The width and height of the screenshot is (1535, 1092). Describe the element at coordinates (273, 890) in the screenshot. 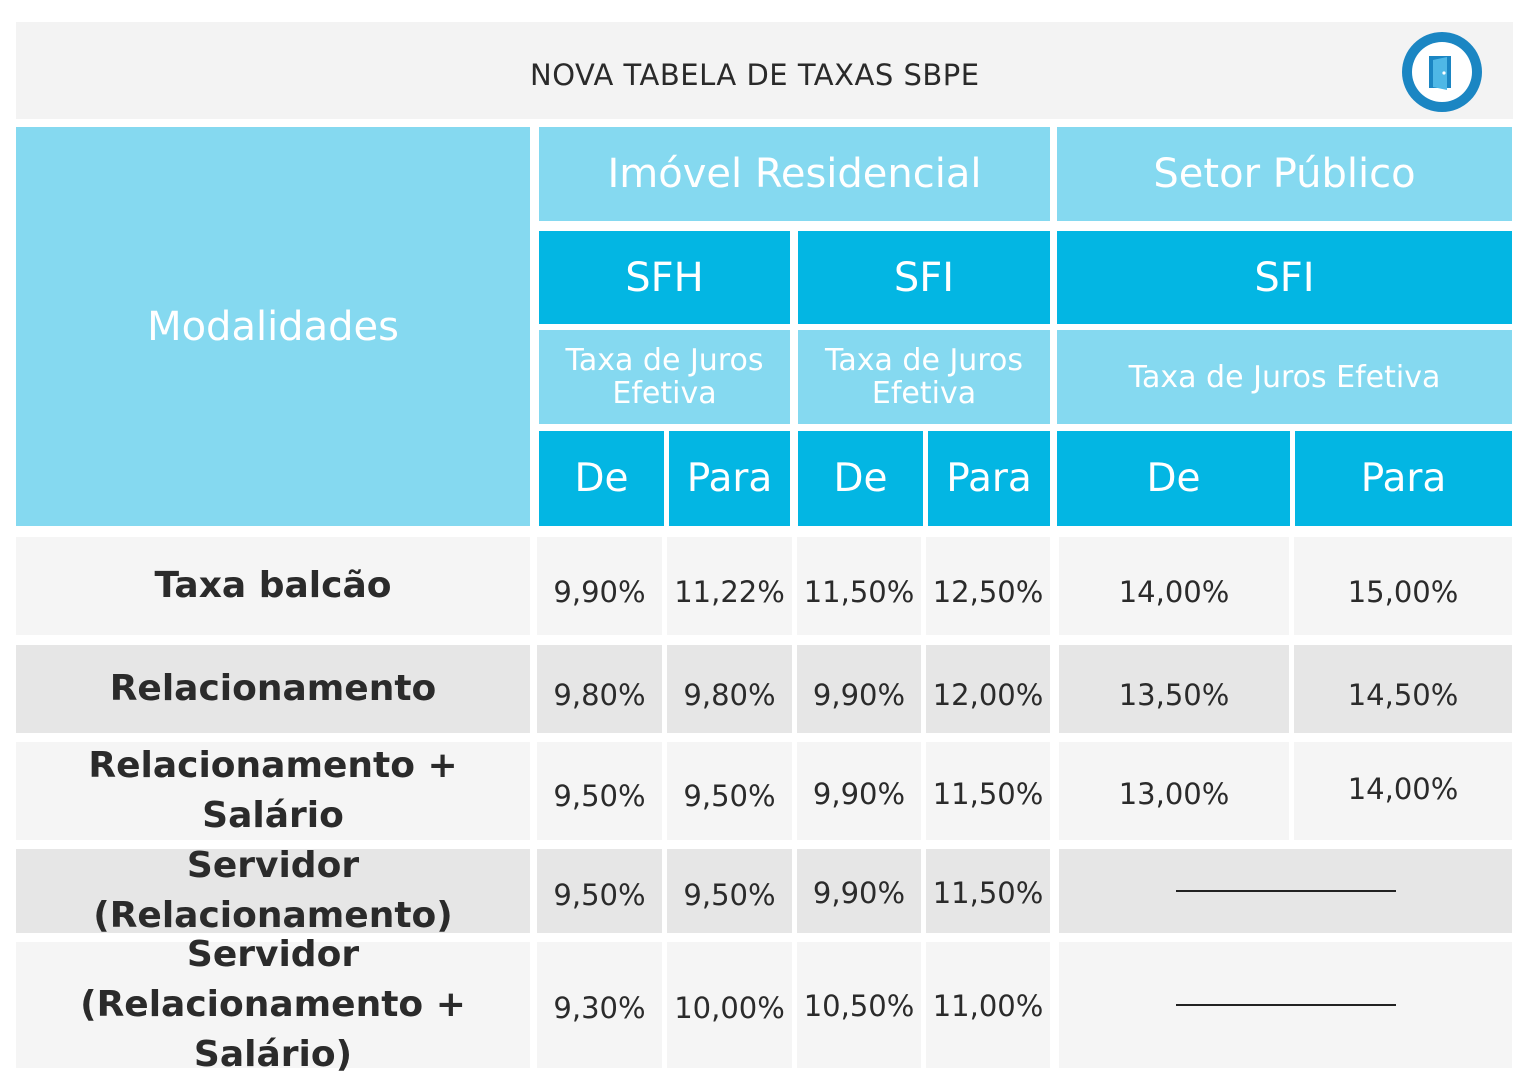

I see `row-label: Servidor (Relacionamento)` at that location.